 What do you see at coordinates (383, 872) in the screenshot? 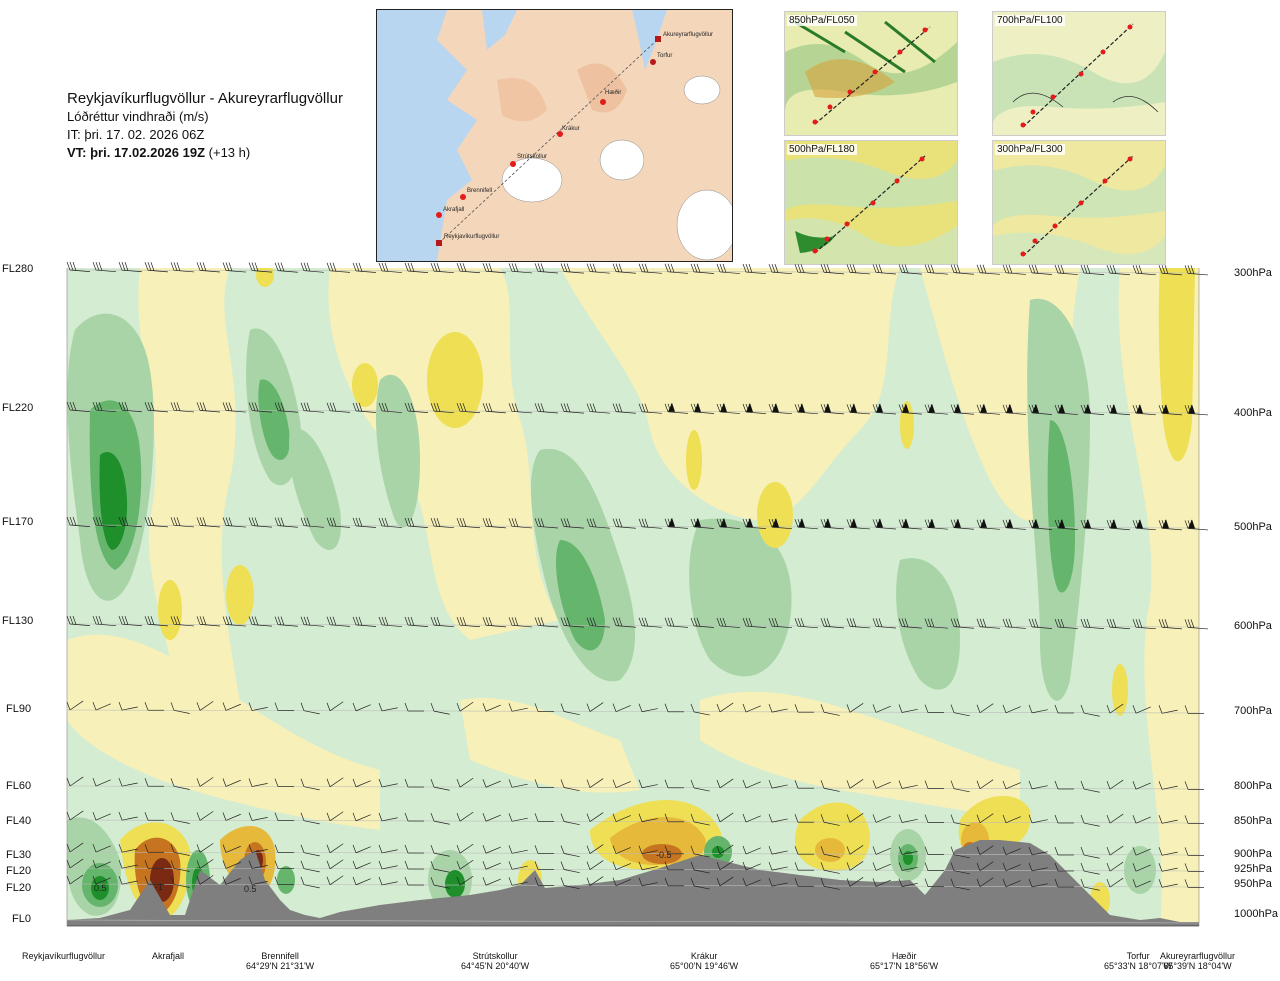
I see `contour-labels: 0.5 -1 0.5 -0.5` at bounding box center [383, 872].